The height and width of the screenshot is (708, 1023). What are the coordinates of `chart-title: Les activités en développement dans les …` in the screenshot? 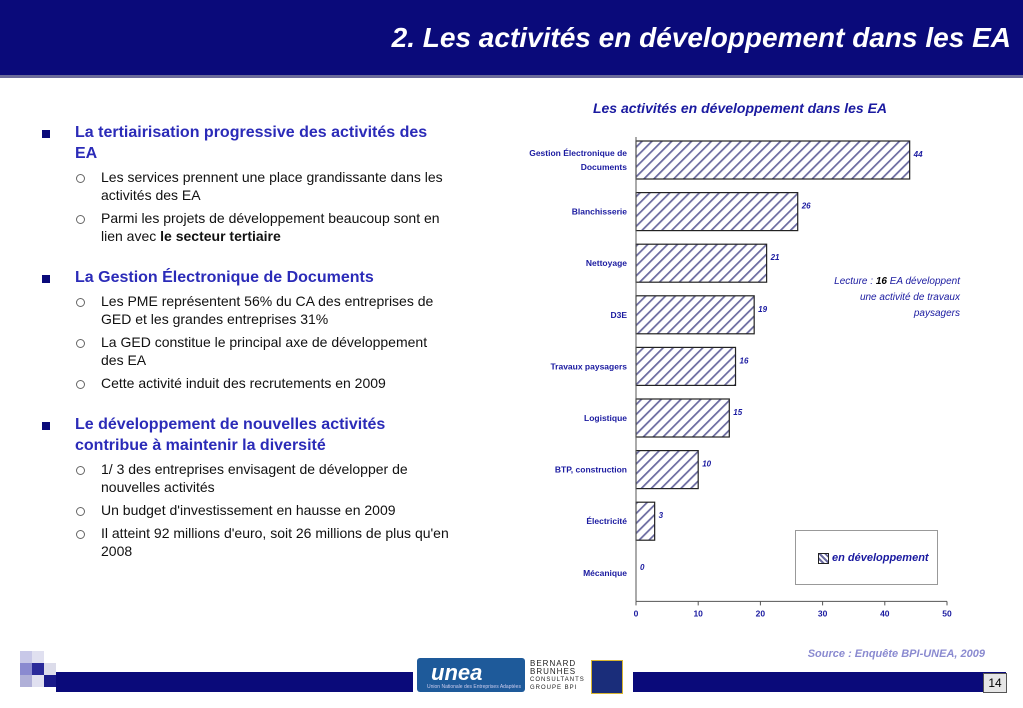 It's located at (740, 108).